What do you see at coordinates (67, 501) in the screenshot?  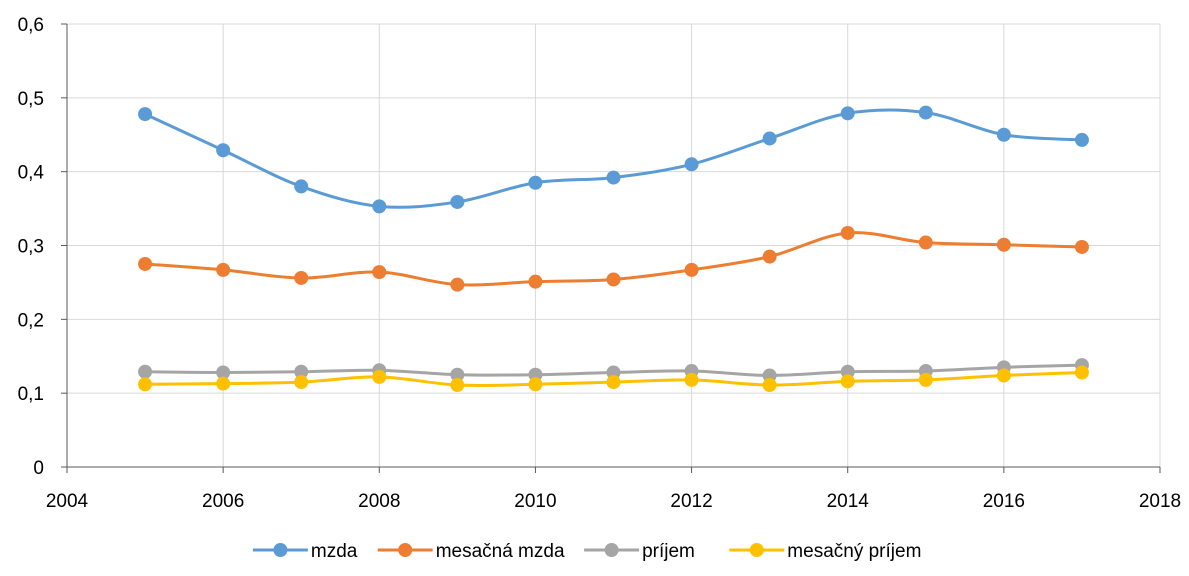 I see `x-tick-label: 2004` at bounding box center [67, 501].